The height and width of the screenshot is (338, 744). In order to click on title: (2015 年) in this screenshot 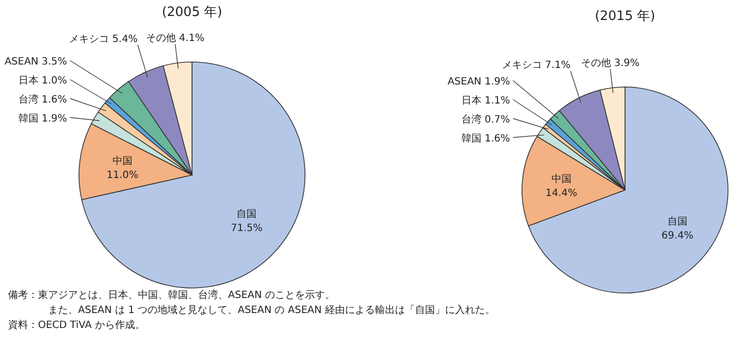, I will do `click(625, 16)`.